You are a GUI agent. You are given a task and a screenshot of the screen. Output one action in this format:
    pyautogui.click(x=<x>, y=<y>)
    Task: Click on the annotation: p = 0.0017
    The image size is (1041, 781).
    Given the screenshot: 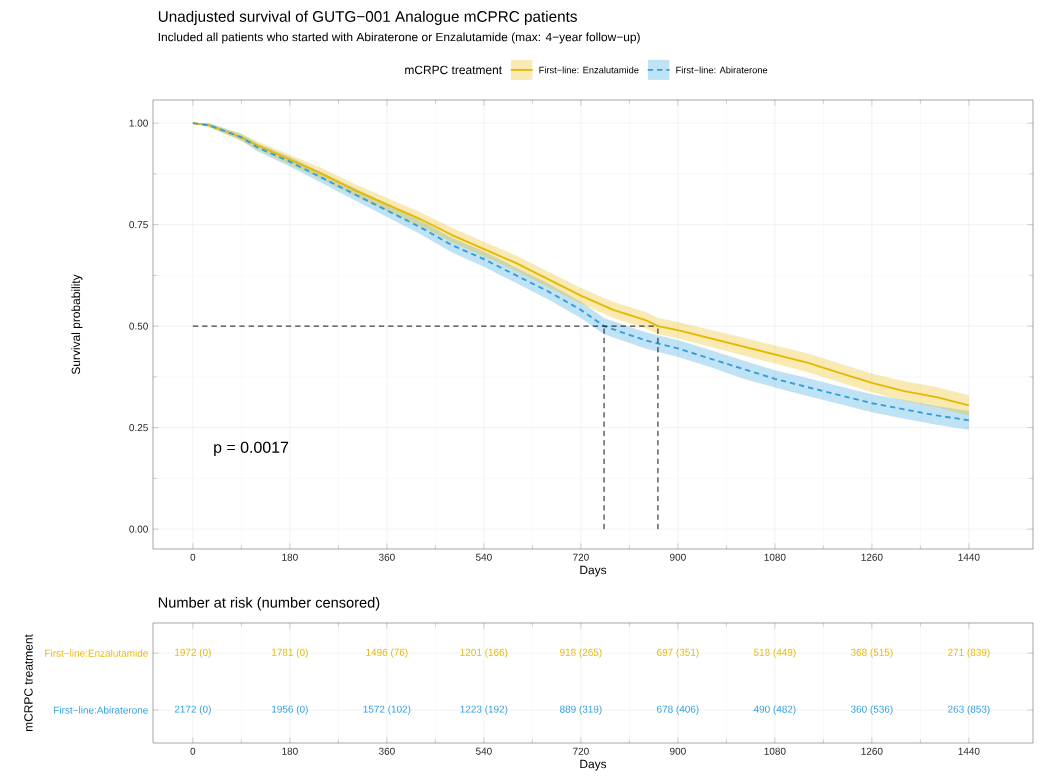 What is the action you would take?
    pyautogui.click(x=251, y=449)
    